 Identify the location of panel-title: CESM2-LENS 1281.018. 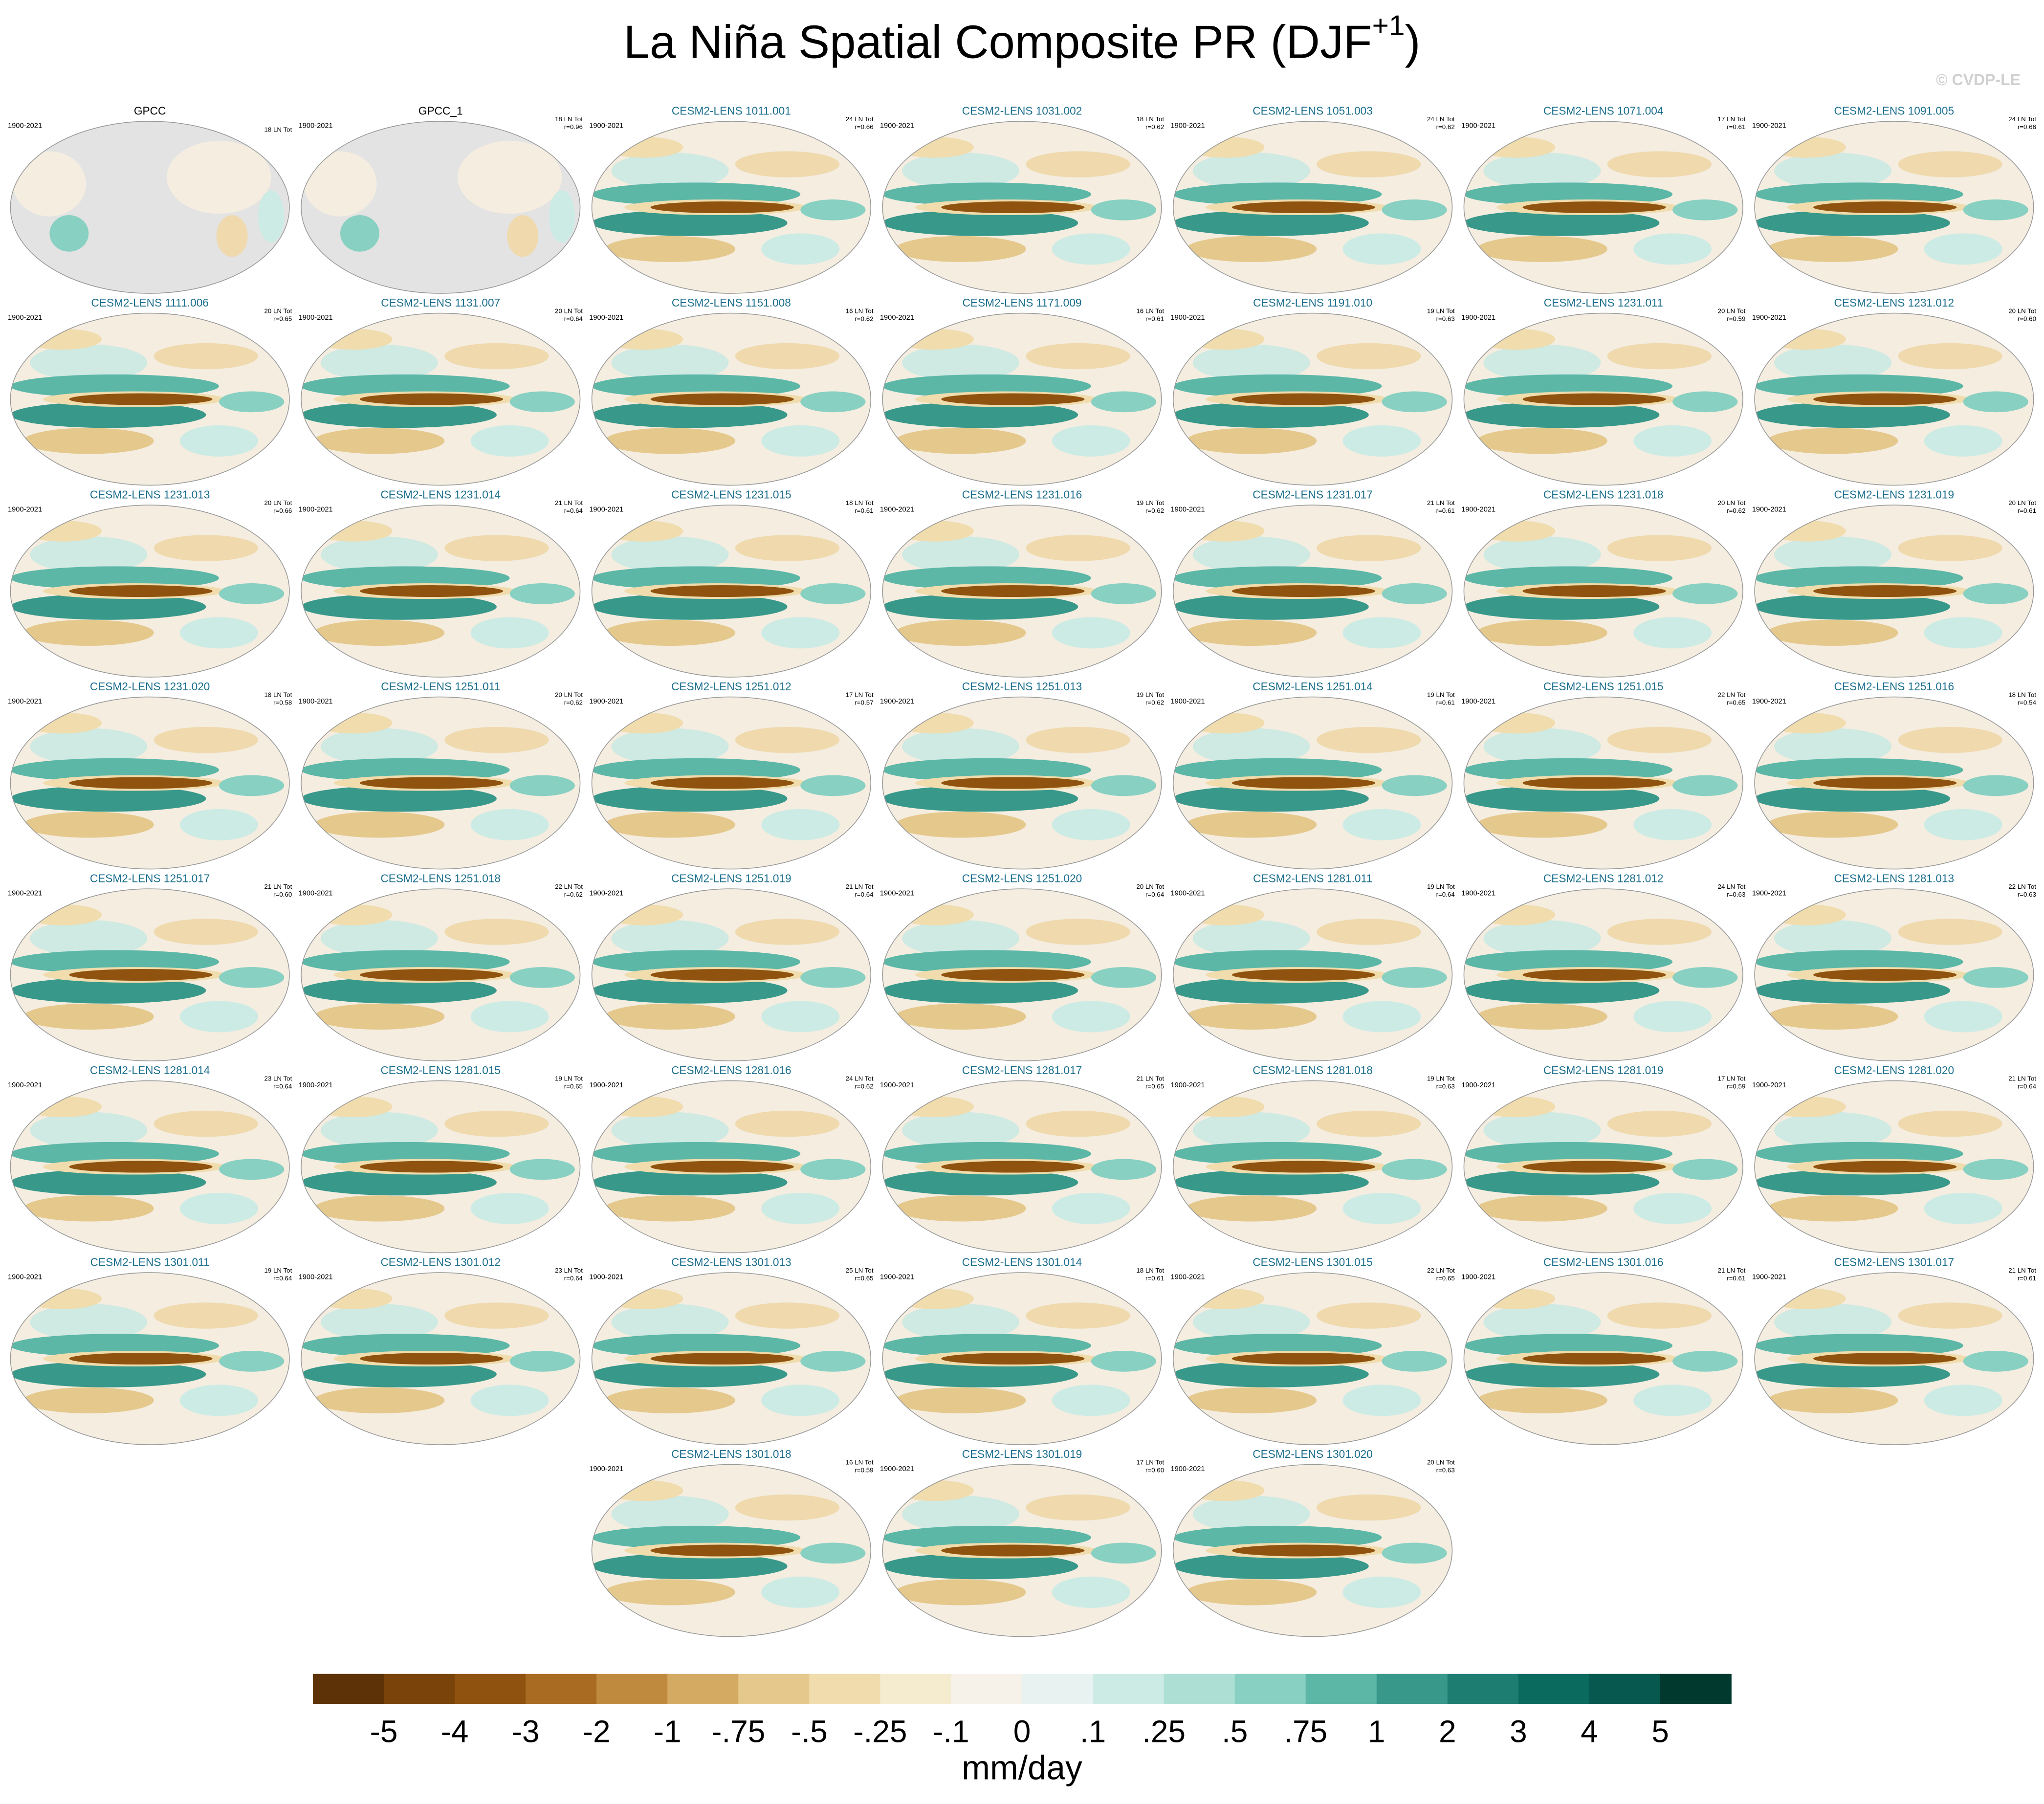
(1313, 1070).